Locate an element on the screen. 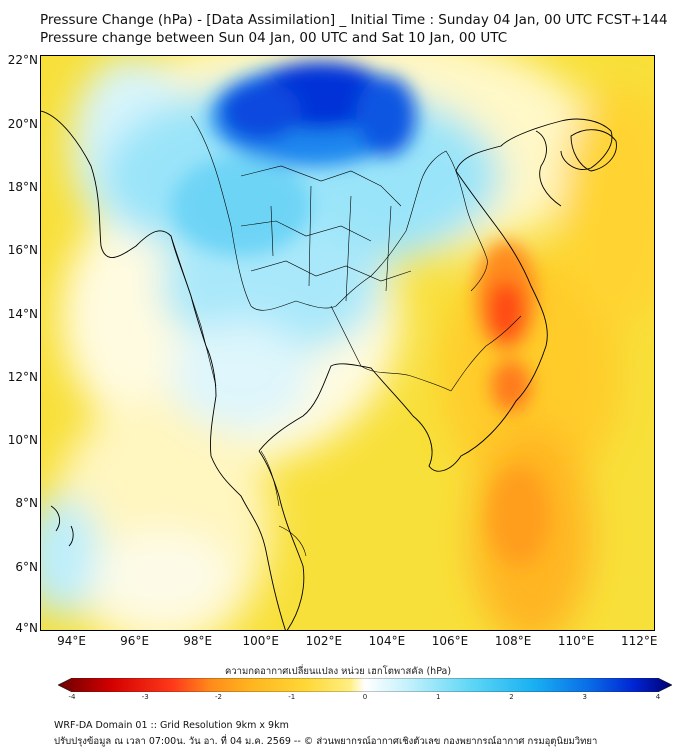 The width and height of the screenshot is (676, 756). colorbar-tick-label: -2 is located at coordinates (218, 697).